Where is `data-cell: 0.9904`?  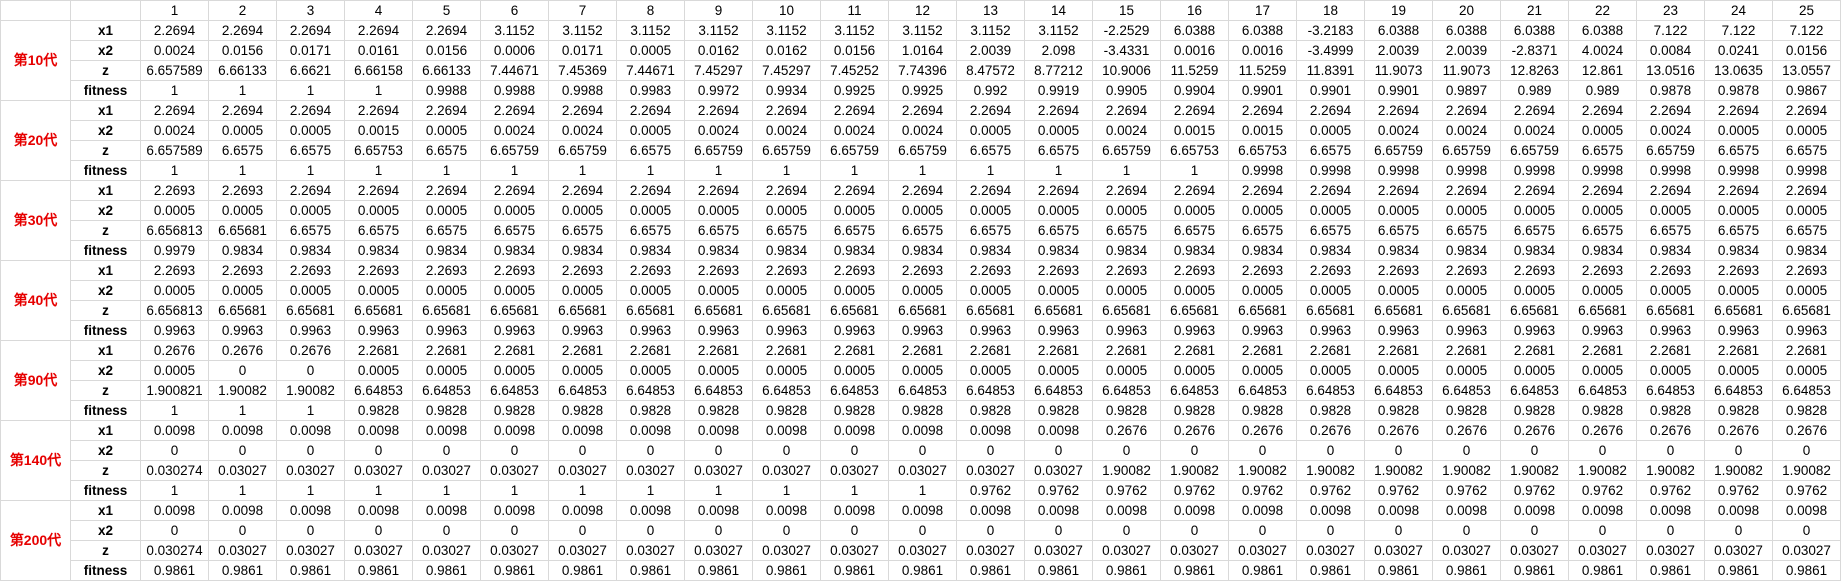 data-cell: 0.9904 is located at coordinates (1194, 90).